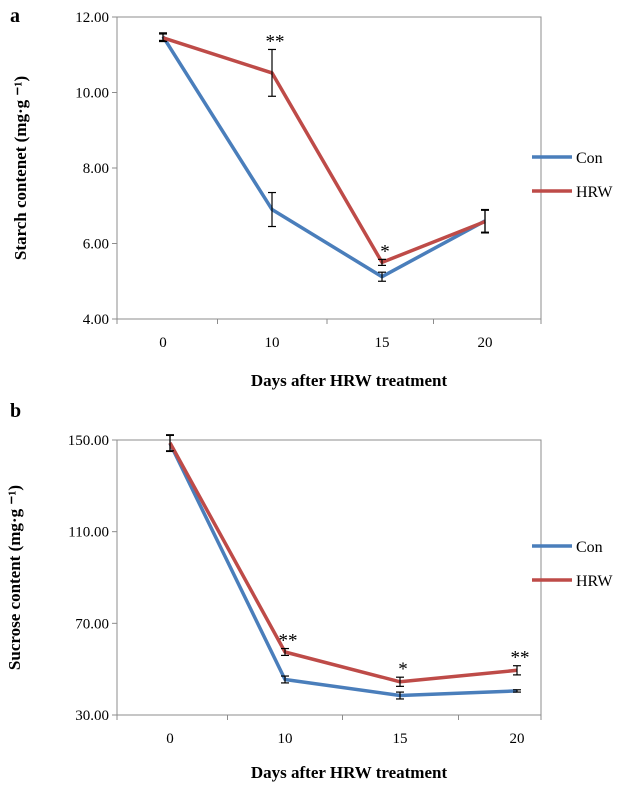 This screenshot has width=624, height=787. What do you see at coordinates (92, 716) in the screenshot?
I see `y-tick-label: 30.00` at bounding box center [92, 716].